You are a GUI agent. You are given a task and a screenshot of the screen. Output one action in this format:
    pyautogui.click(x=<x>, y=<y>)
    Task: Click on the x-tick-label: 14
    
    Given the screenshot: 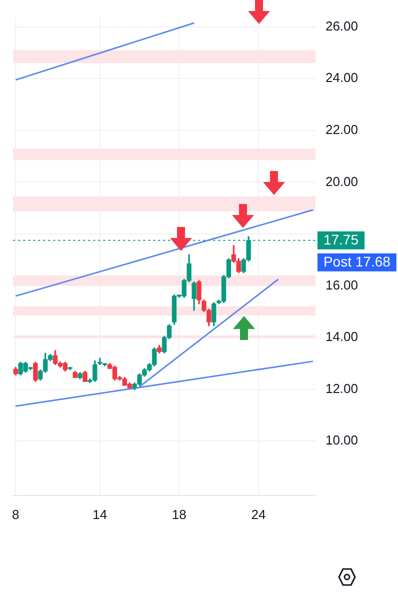 What is the action you would take?
    pyautogui.click(x=100, y=514)
    